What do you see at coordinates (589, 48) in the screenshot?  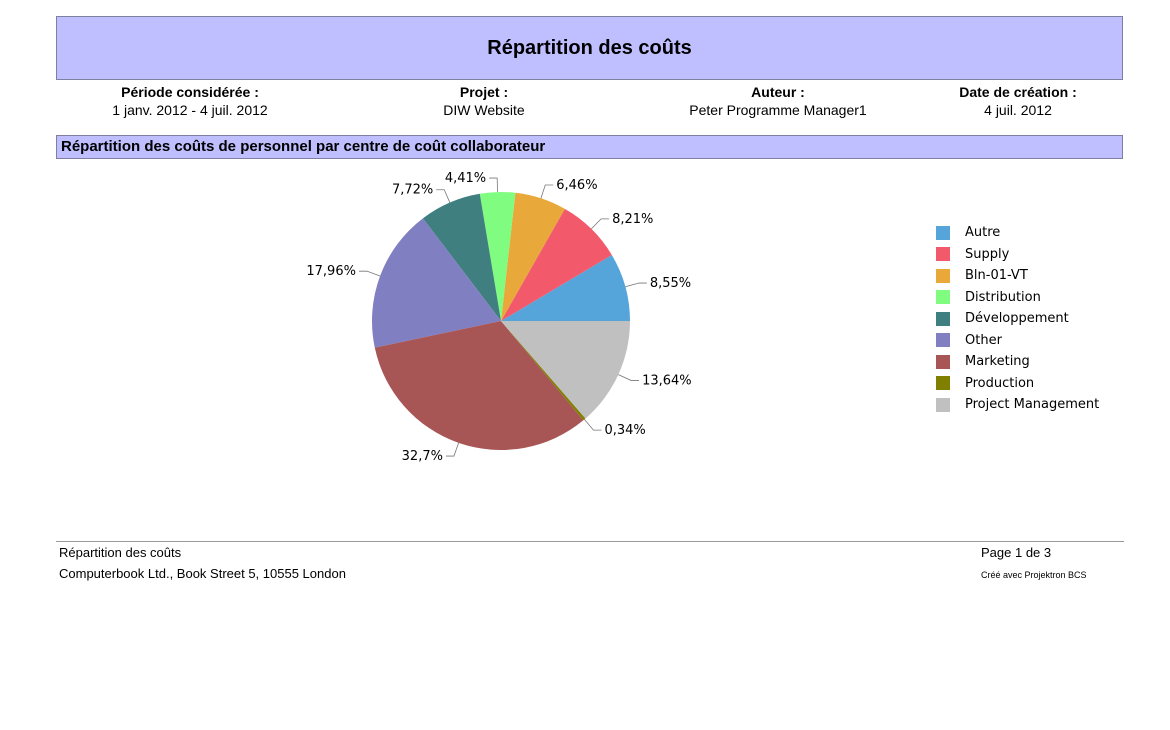 I see `report-title: Répartition des coûts` at bounding box center [589, 48].